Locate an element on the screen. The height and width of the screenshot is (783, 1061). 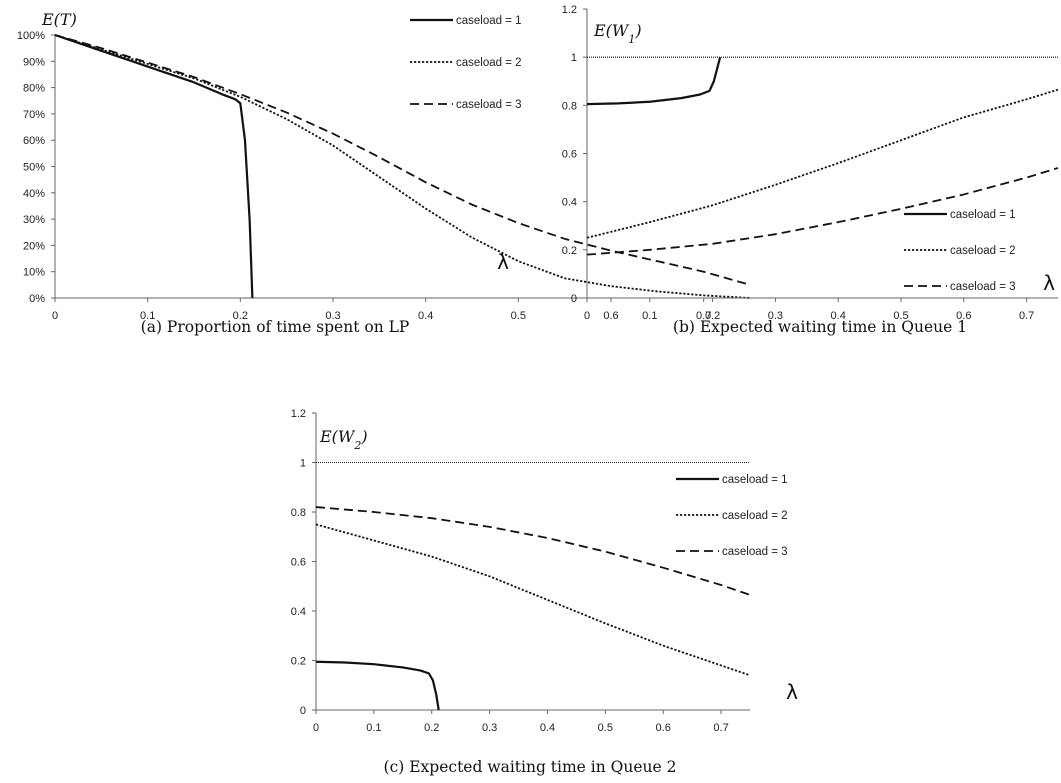
chart-b-y-tick-label: 0.2 is located at coordinates (569, 251).